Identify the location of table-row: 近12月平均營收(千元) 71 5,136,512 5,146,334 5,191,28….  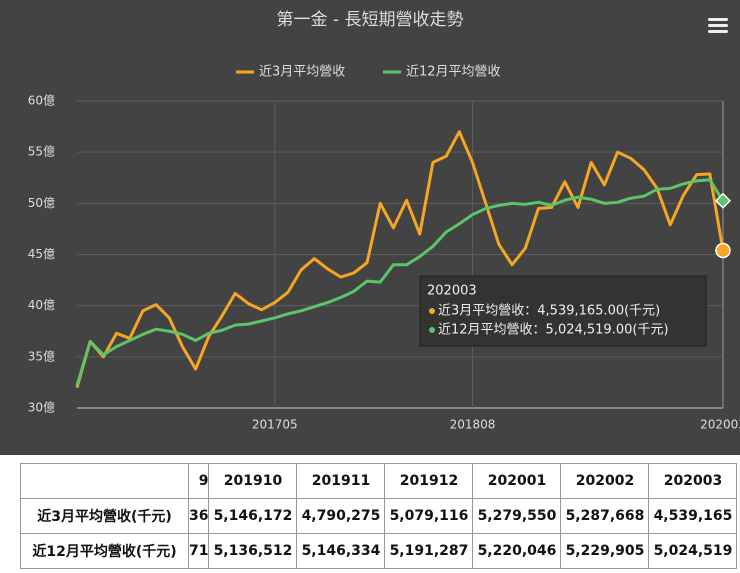
(379, 551).